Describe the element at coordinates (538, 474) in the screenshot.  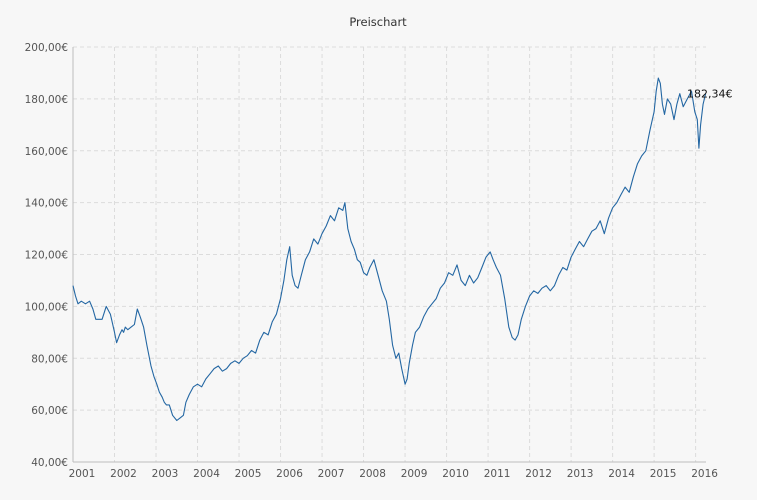
I see `x-tick-label: 2012` at that location.